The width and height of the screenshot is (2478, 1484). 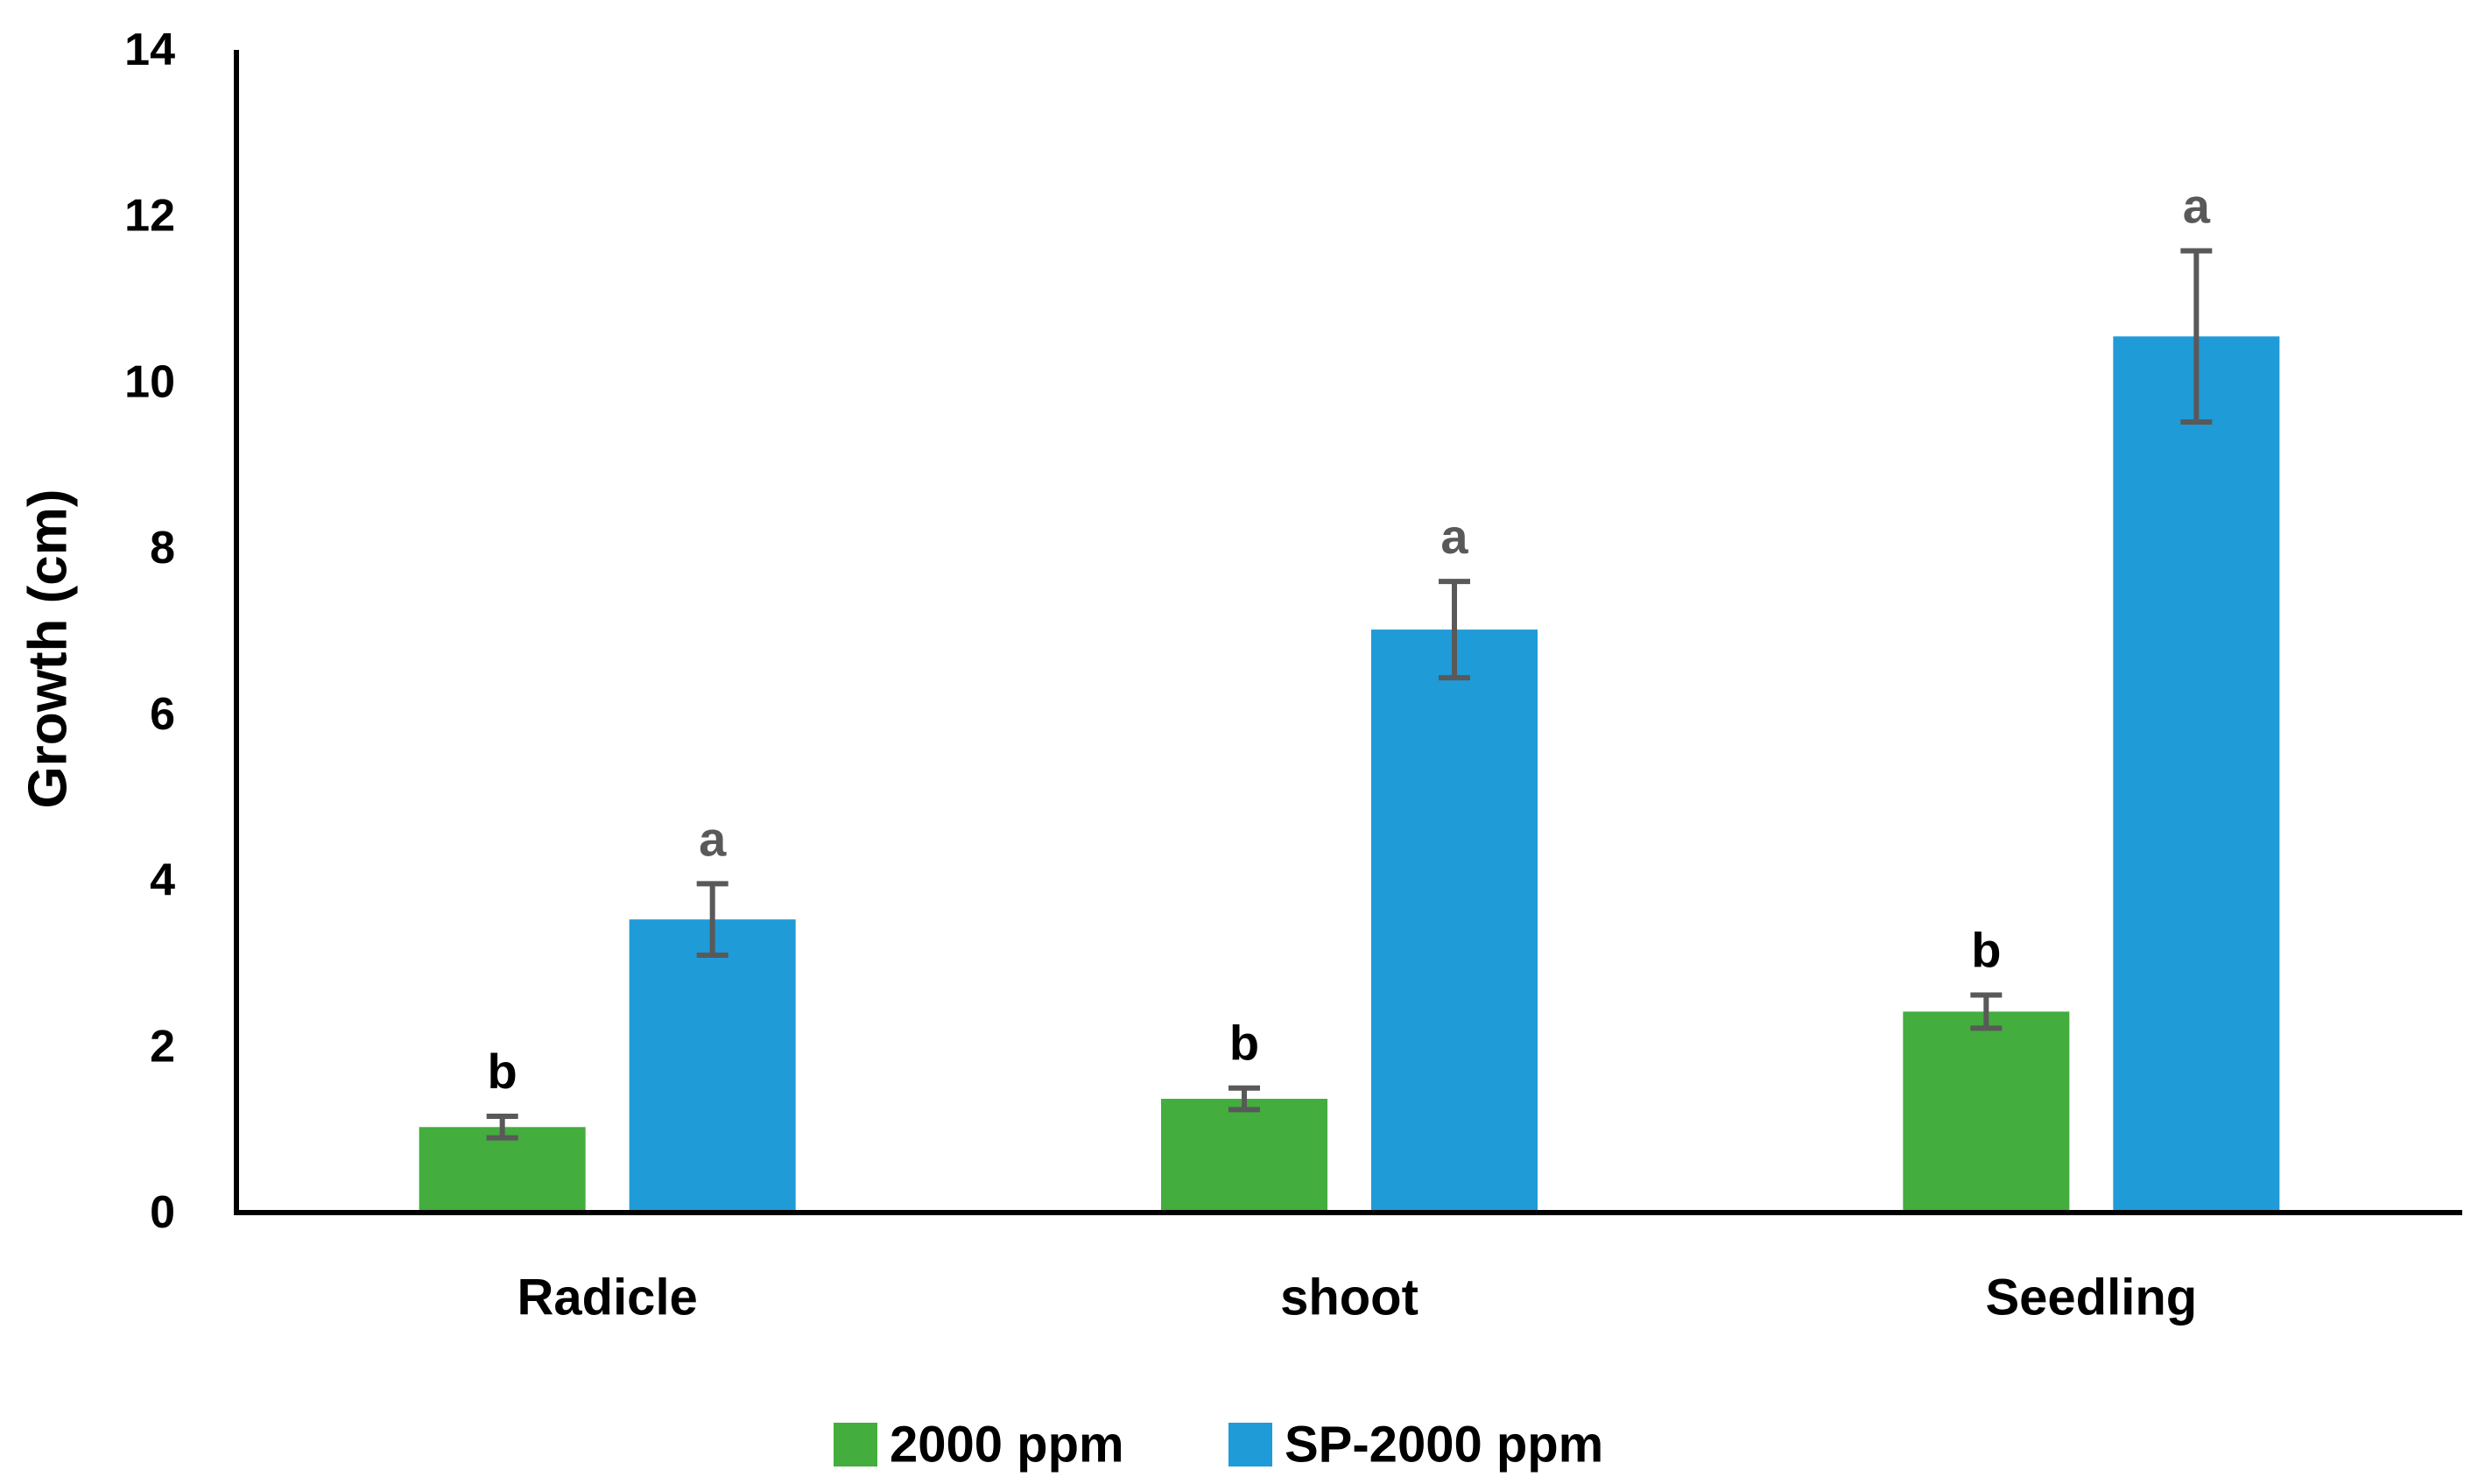 What do you see at coordinates (149, 381) in the screenshot?
I see `y-tick-label: 10` at bounding box center [149, 381].